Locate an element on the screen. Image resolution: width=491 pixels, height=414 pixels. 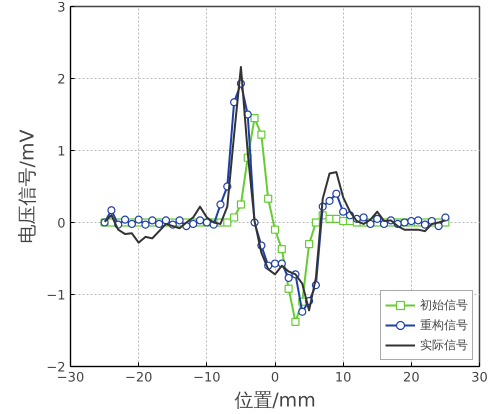
y-tick-label: 2 is located at coordinates (61, 80).